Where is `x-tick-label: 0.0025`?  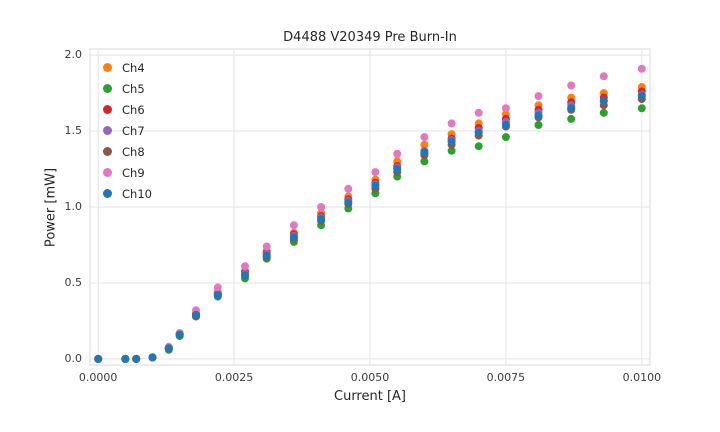
x-tick-label: 0.0025 is located at coordinates (234, 377).